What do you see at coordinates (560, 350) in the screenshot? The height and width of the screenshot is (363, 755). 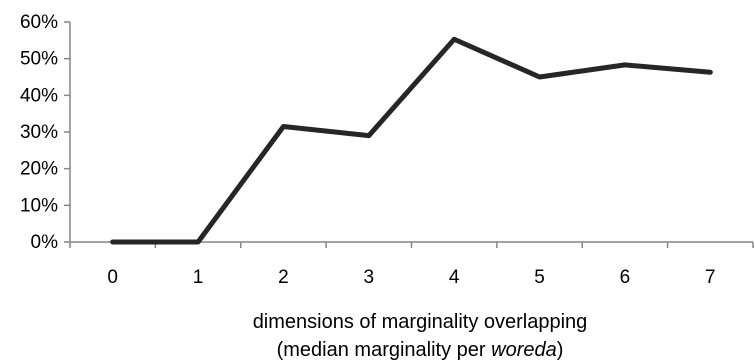 I see `x-axis-title-line2-suffix: )` at bounding box center [560, 350].